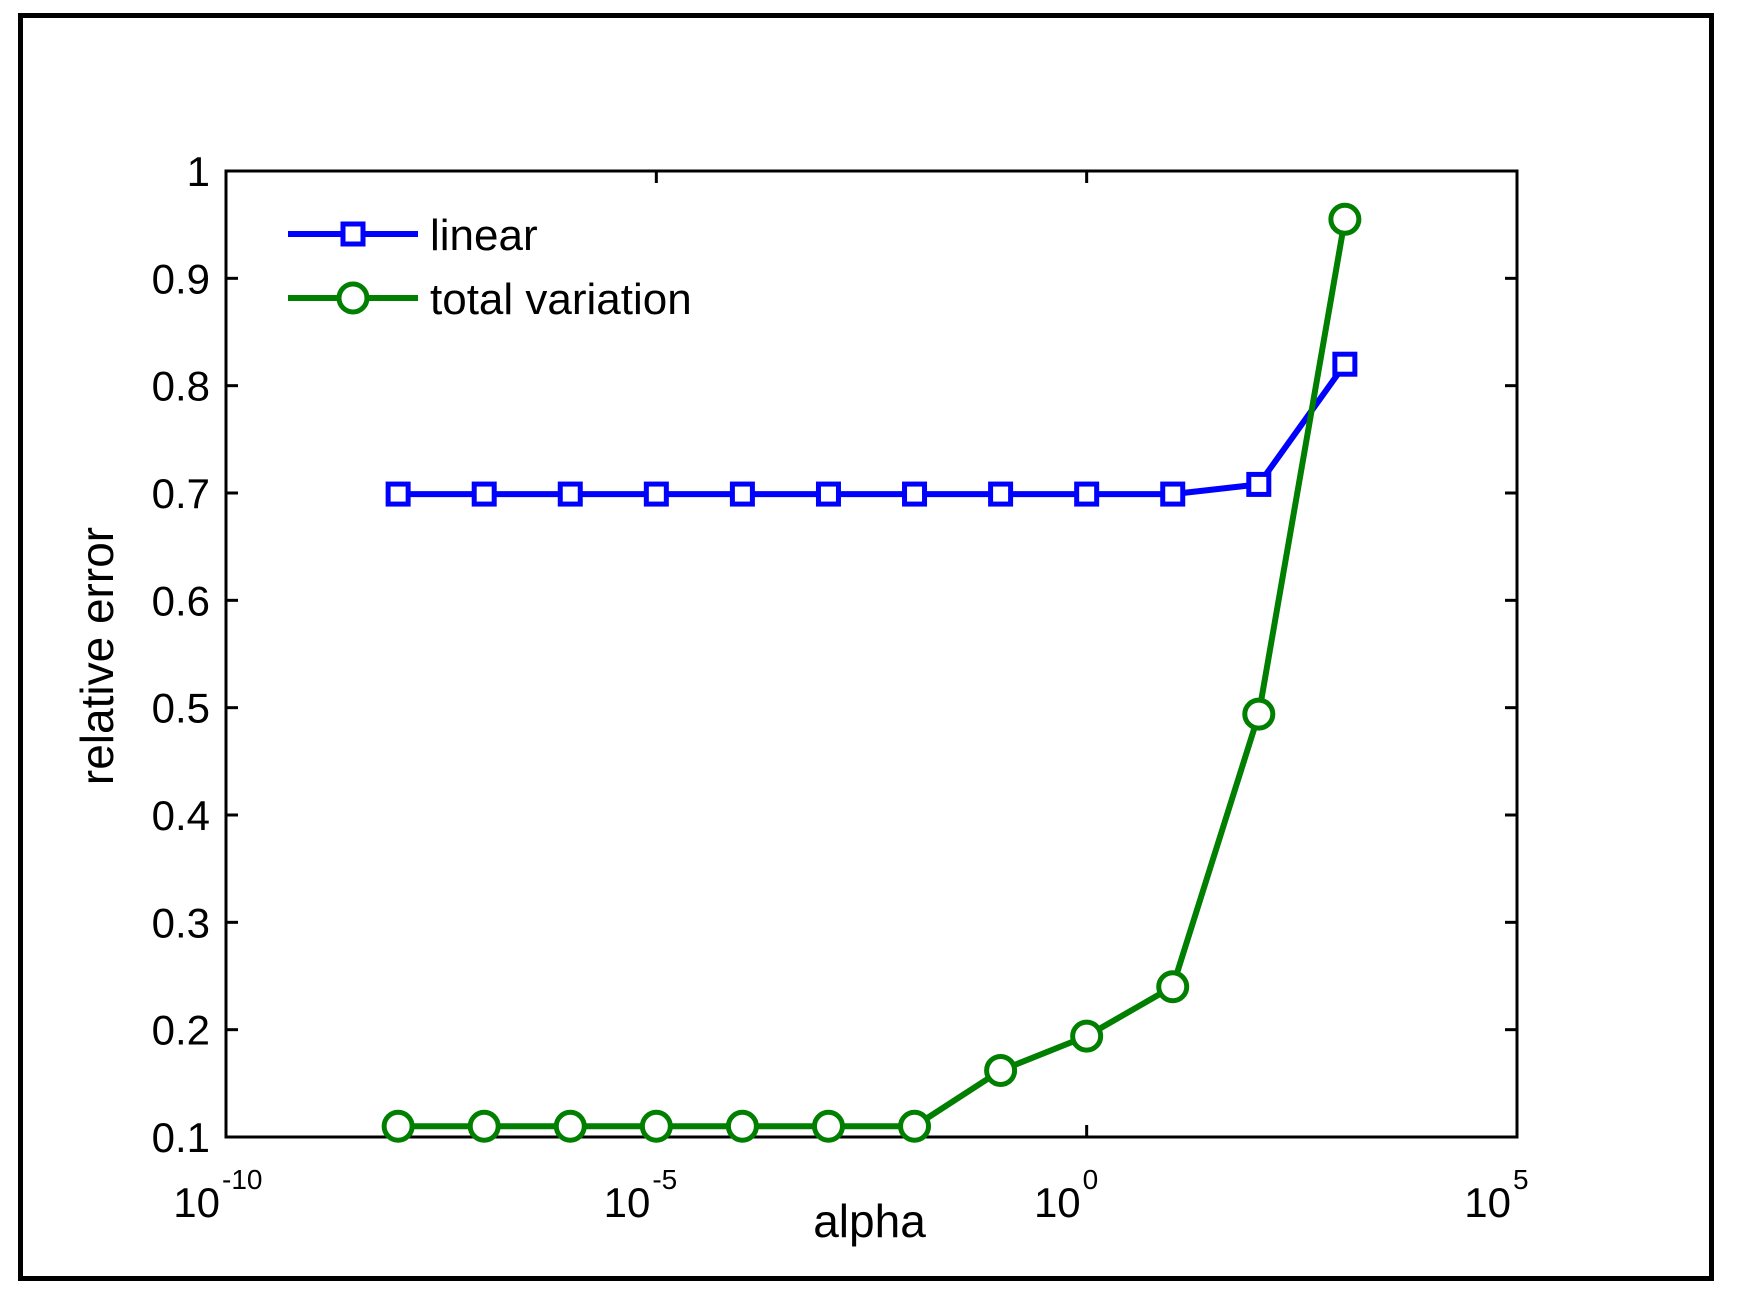 Image resolution: width=1738 pixels, height=1304 pixels. I want to click on x-tick-label: 10 0, so click(1066, 1195).